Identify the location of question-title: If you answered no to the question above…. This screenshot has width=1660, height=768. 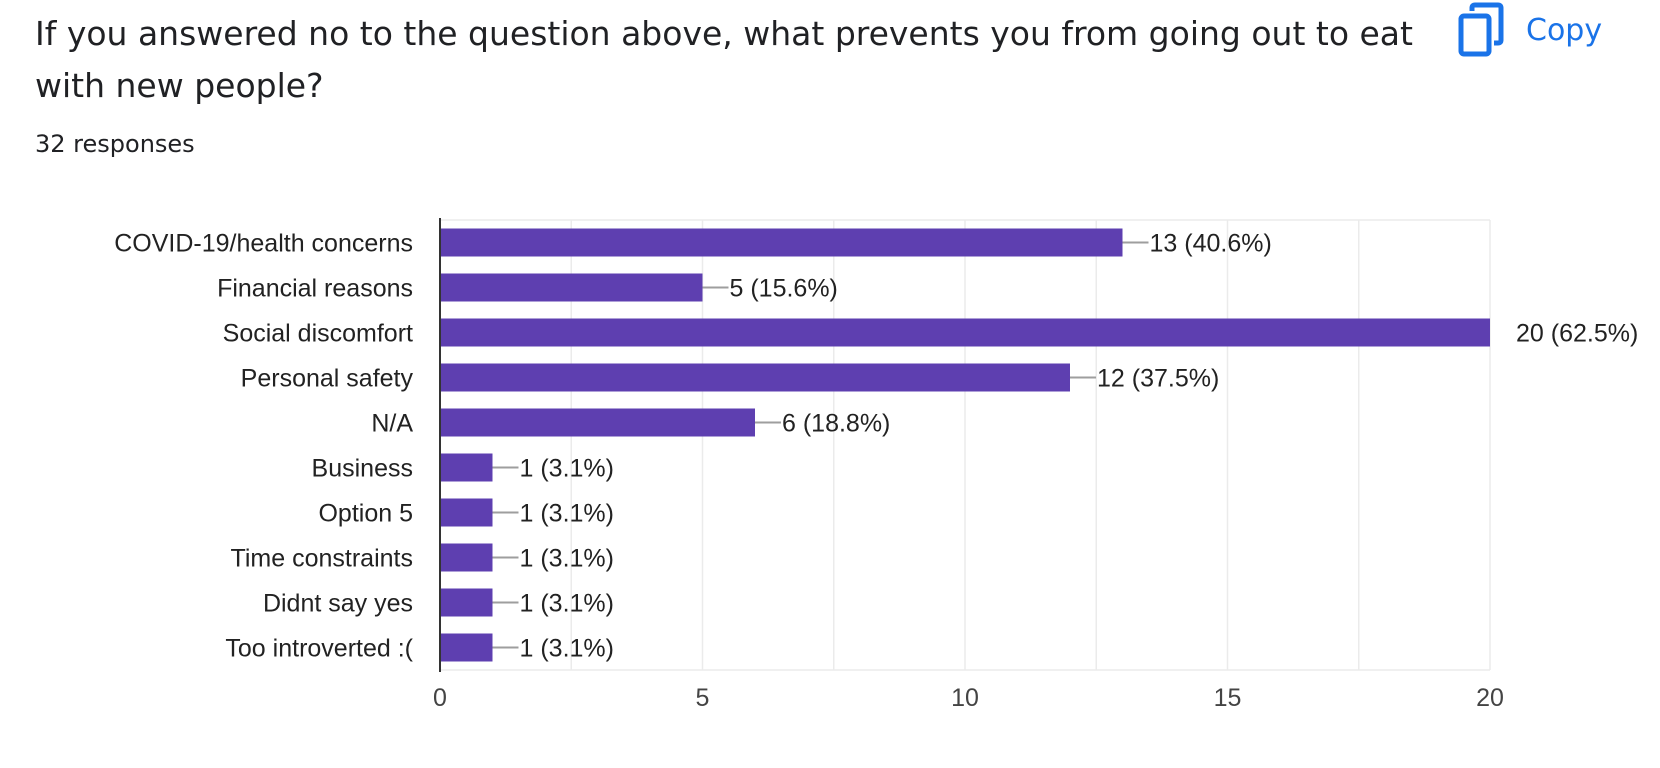
(724, 59).